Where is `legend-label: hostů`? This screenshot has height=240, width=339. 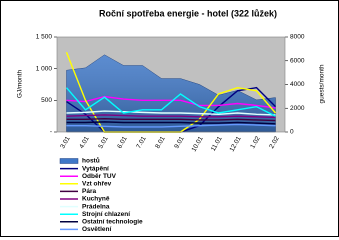 legend-label: hostů is located at coordinates (91, 161).